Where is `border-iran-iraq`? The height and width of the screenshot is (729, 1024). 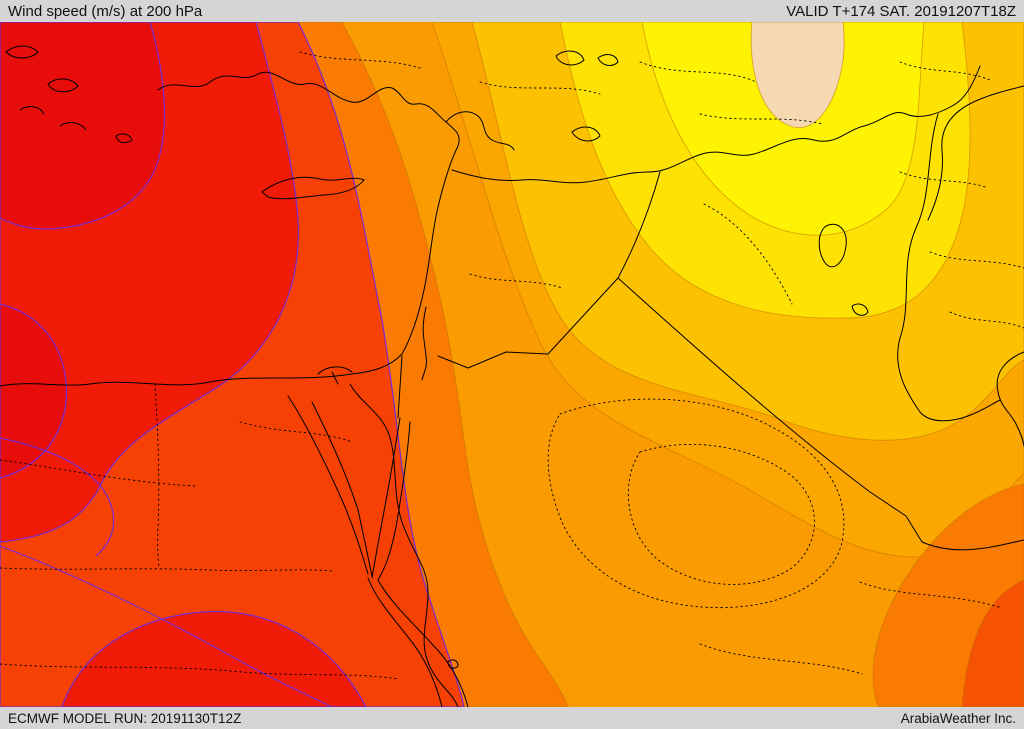 border-iran-iraq is located at coordinates (949, 267).